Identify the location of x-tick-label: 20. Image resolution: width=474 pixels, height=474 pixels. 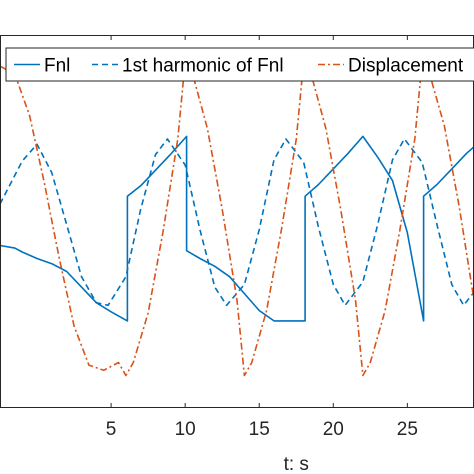
(333, 429).